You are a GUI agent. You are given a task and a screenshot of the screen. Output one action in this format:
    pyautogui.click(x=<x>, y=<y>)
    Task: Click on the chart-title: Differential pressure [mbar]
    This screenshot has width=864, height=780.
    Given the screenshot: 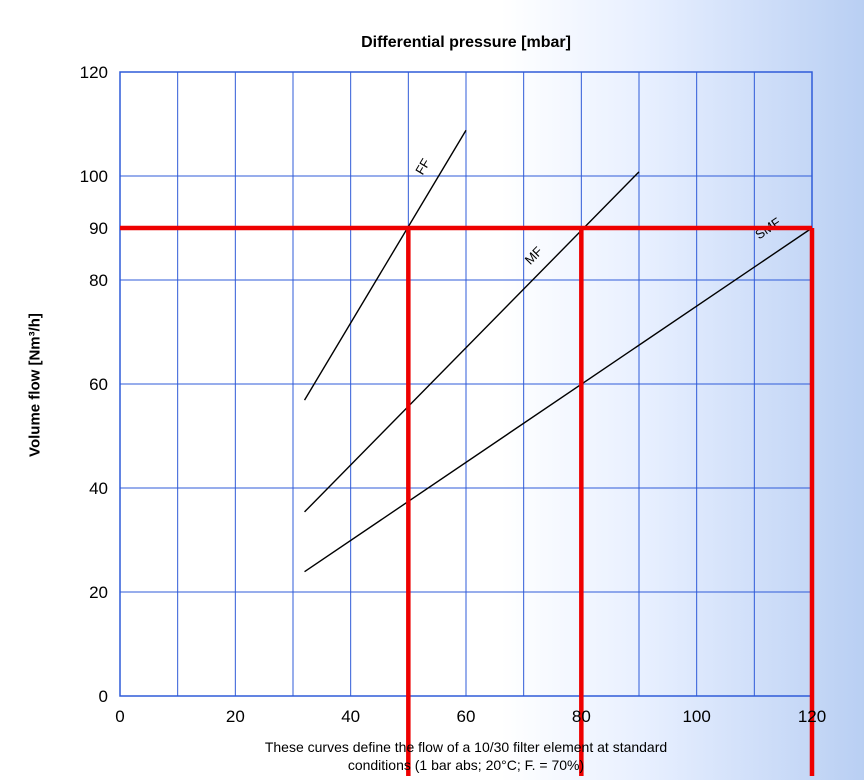 What is the action you would take?
    pyautogui.click(x=466, y=42)
    